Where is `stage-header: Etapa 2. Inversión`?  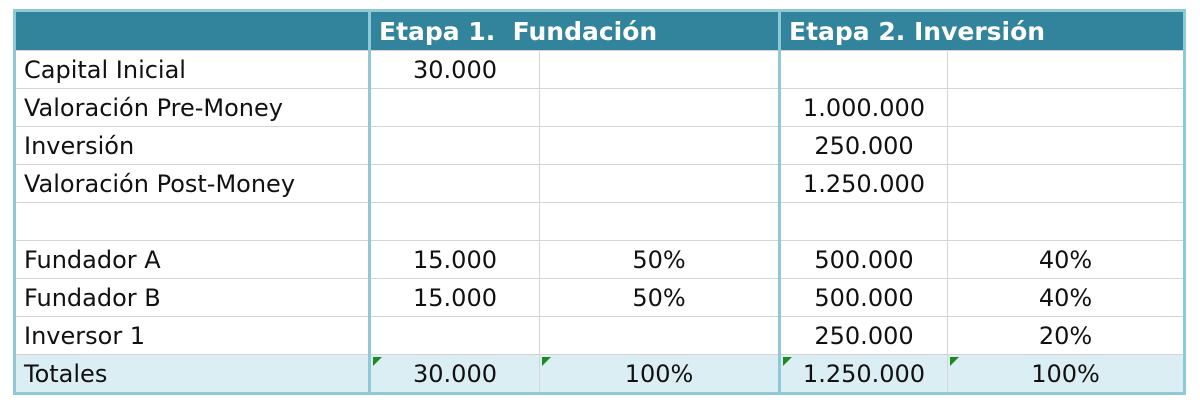 stage-header: Etapa 2. Inversión is located at coordinates (981, 30).